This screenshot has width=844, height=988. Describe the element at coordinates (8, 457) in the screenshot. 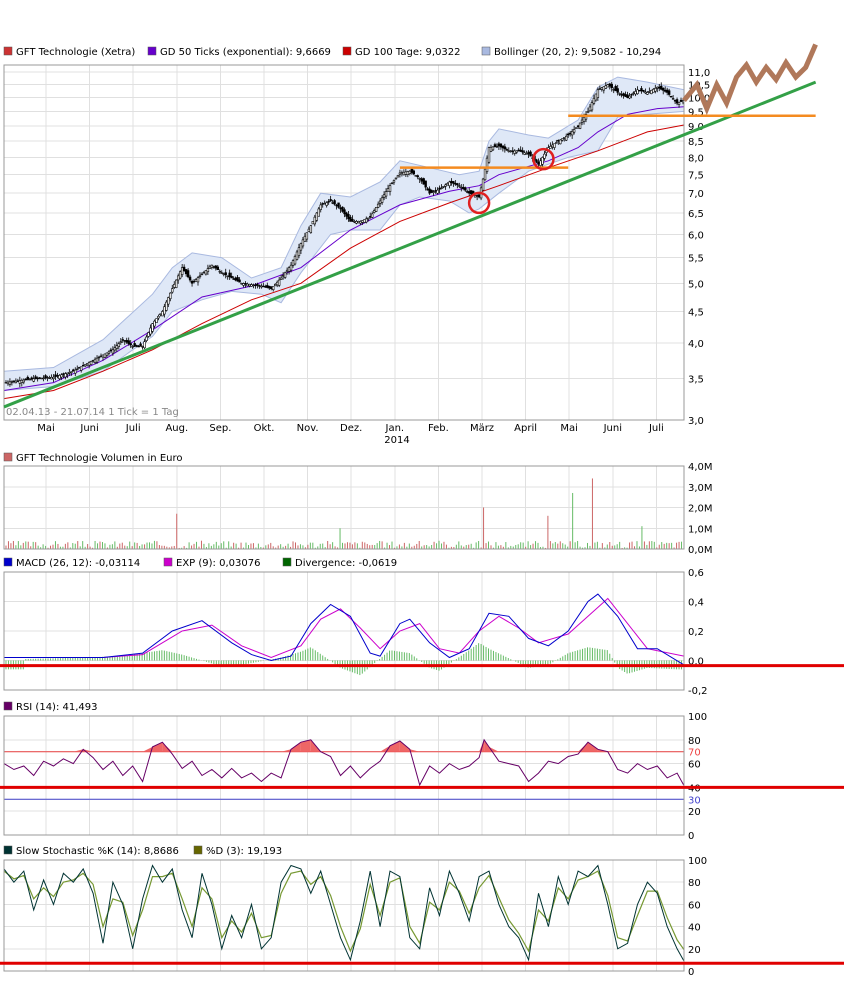

I see `legend-swatch-volume` at that location.